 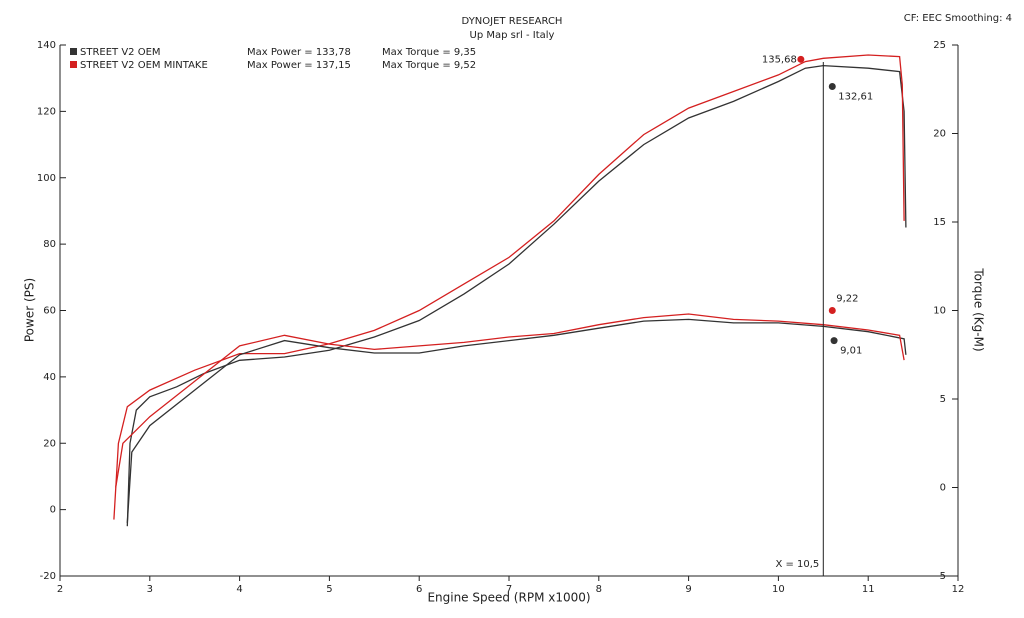 What do you see at coordinates (941, 576) in the screenshot?
I see `y2-tick-label: -5` at bounding box center [941, 576].